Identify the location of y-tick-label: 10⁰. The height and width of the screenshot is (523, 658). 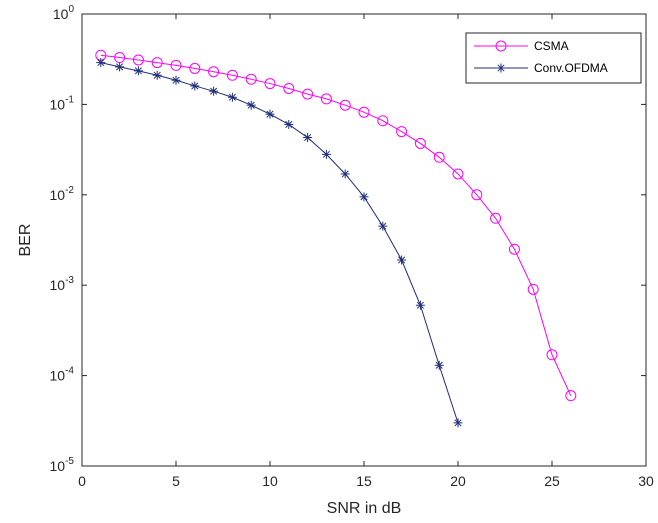
(64, 13).